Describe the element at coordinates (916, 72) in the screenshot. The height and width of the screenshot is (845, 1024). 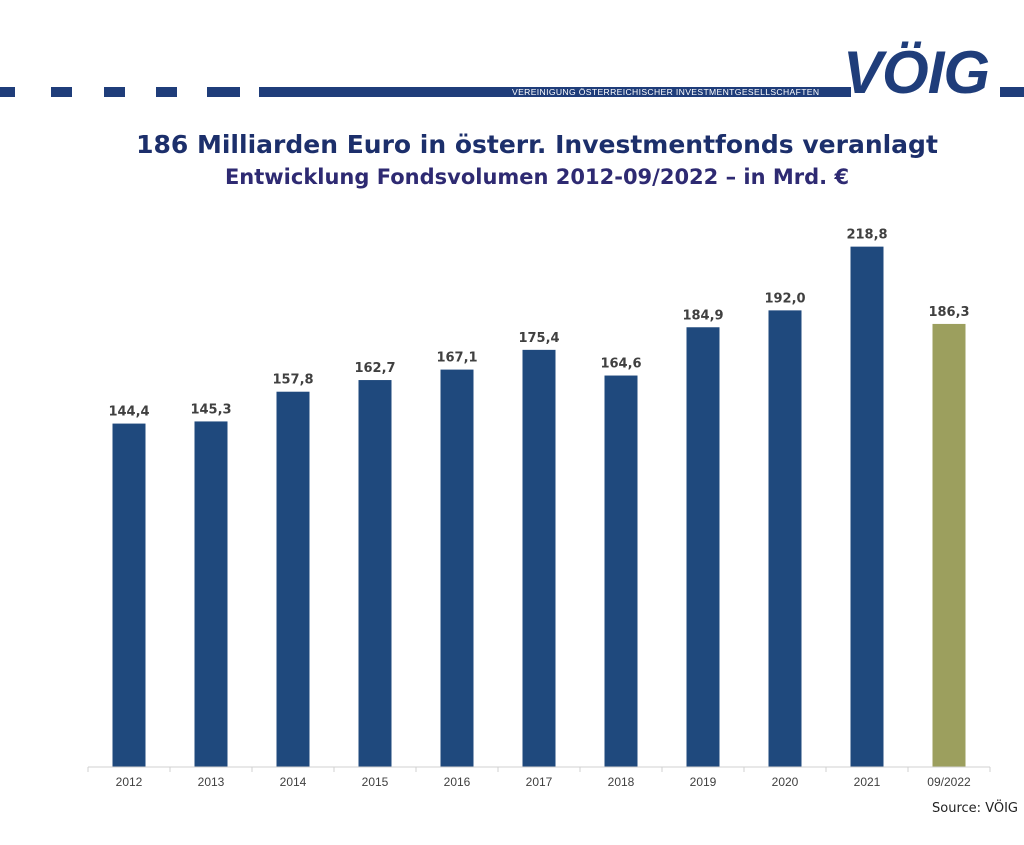
I see `logo: VÖIG` at that location.